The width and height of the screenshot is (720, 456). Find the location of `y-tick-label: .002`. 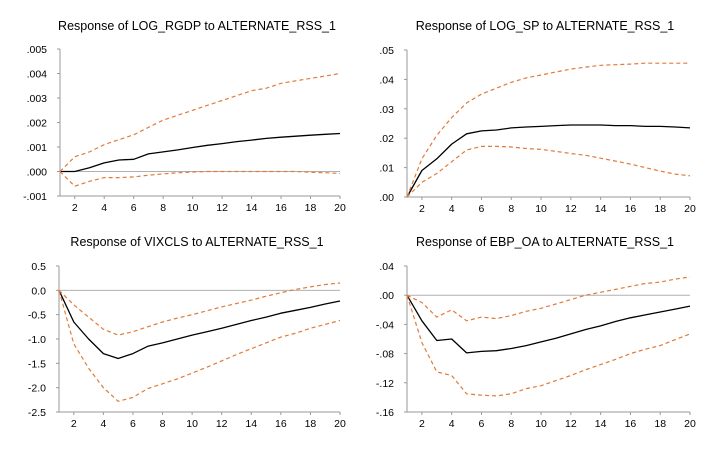

y-tick-label: .002 is located at coordinates (37, 124).